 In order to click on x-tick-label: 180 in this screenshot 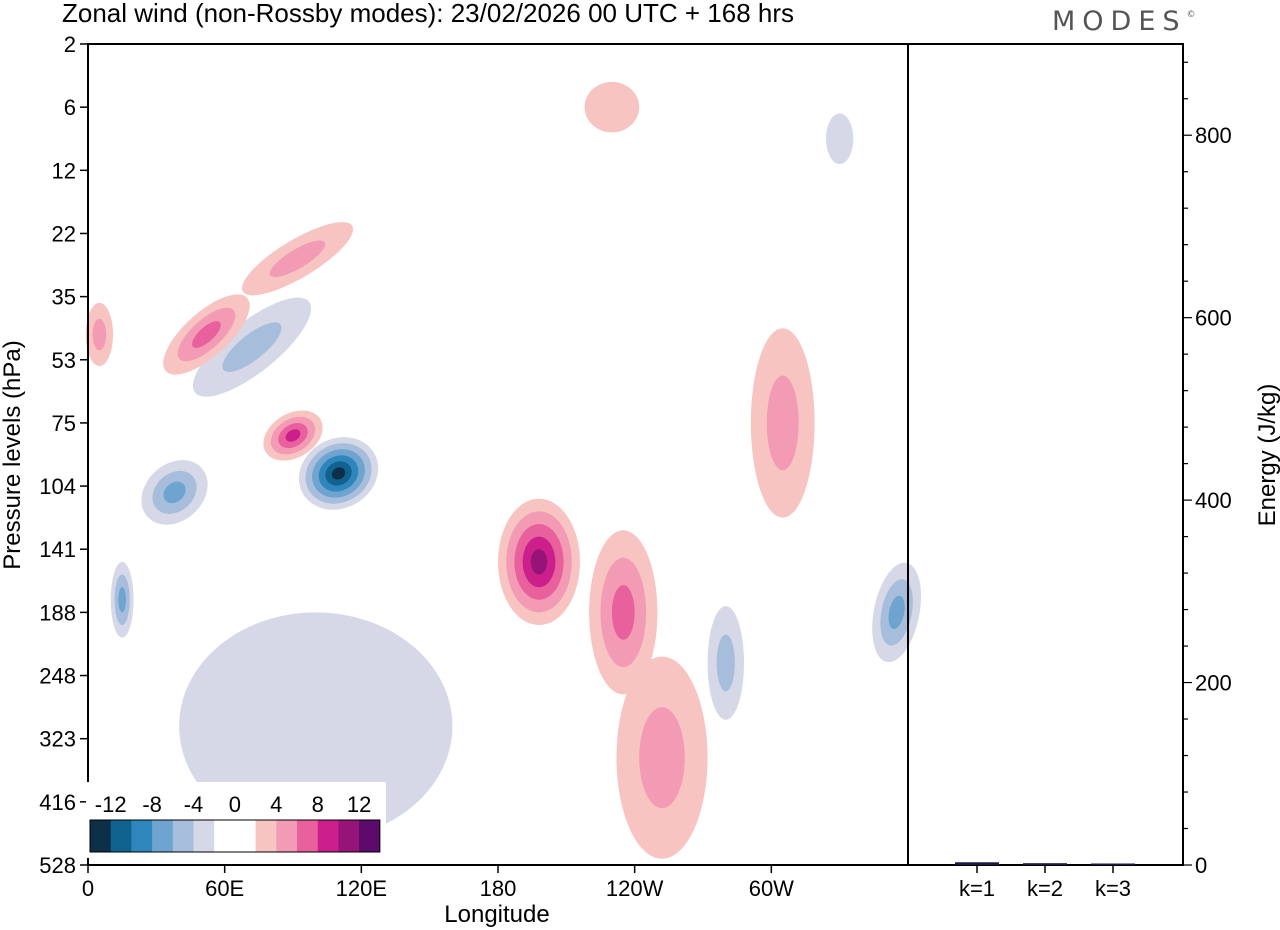, I will do `click(498, 888)`.